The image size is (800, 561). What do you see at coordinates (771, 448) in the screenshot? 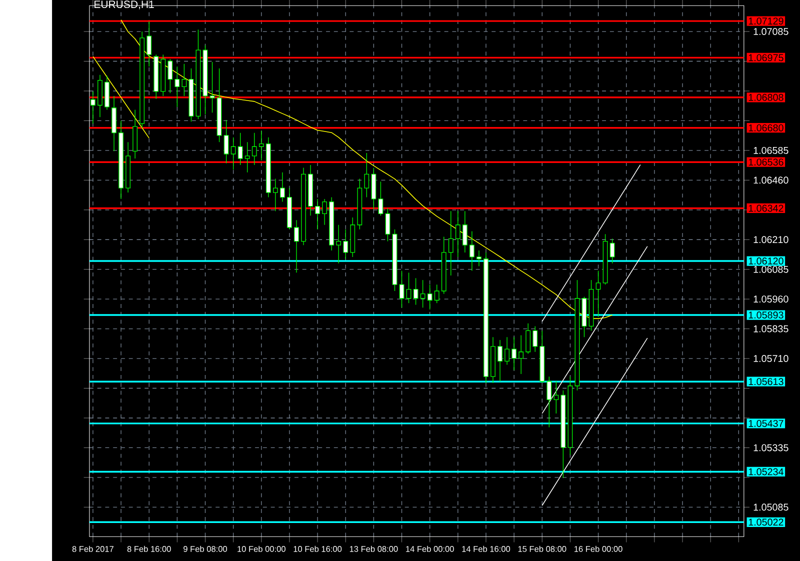
I see `y-tick-label: 1.05335` at bounding box center [771, 448].